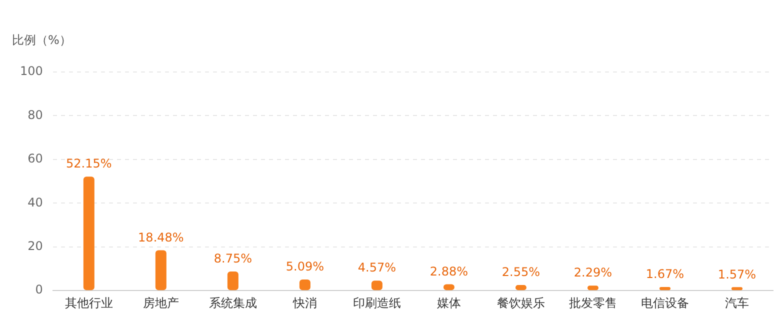 The height and width of the screenshot is (323, 781). I want to click on y-tick-label: 40, so click(35, 202).